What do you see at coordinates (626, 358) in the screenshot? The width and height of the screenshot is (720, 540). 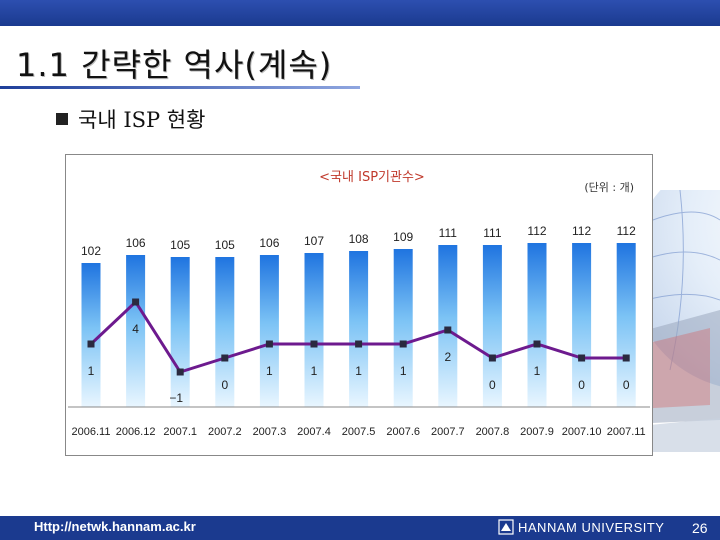 I see `delta-point-2007.11` at bounding box center [626, 358].